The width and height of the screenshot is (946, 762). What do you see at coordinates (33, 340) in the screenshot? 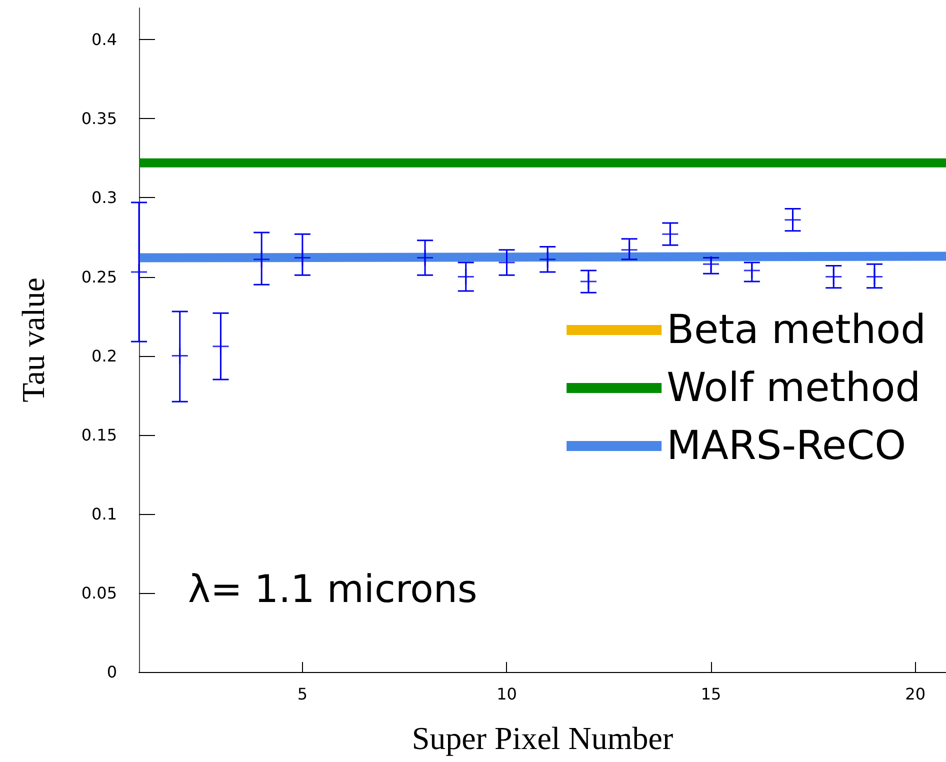
I see `y-axis-title: Tau value` at bounding box center [33, 340].